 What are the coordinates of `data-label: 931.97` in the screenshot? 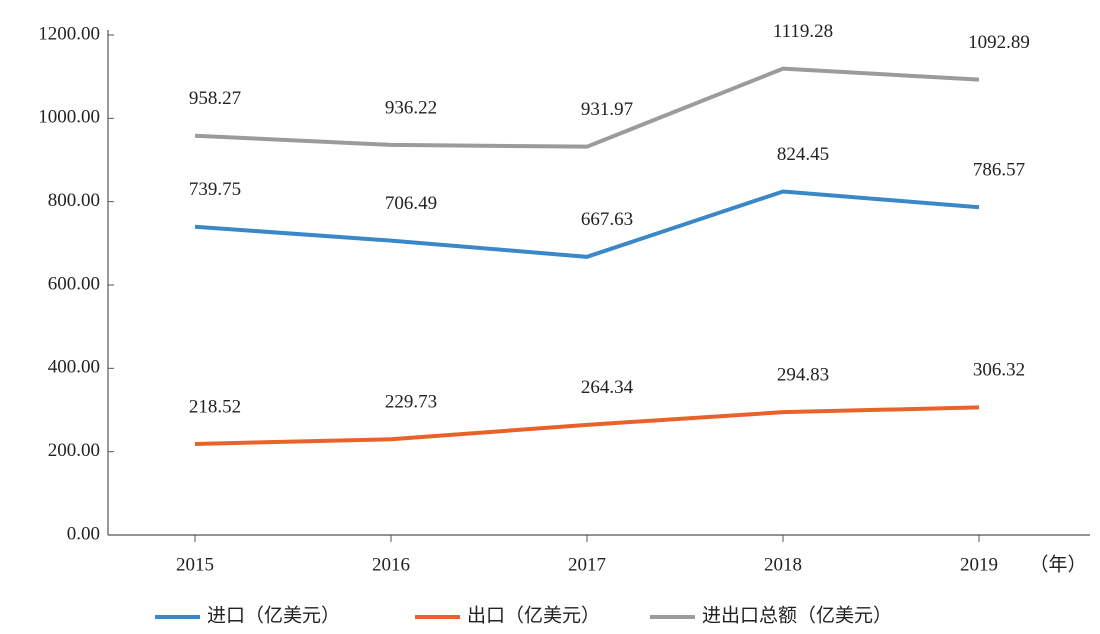 It's located at (607, 109).